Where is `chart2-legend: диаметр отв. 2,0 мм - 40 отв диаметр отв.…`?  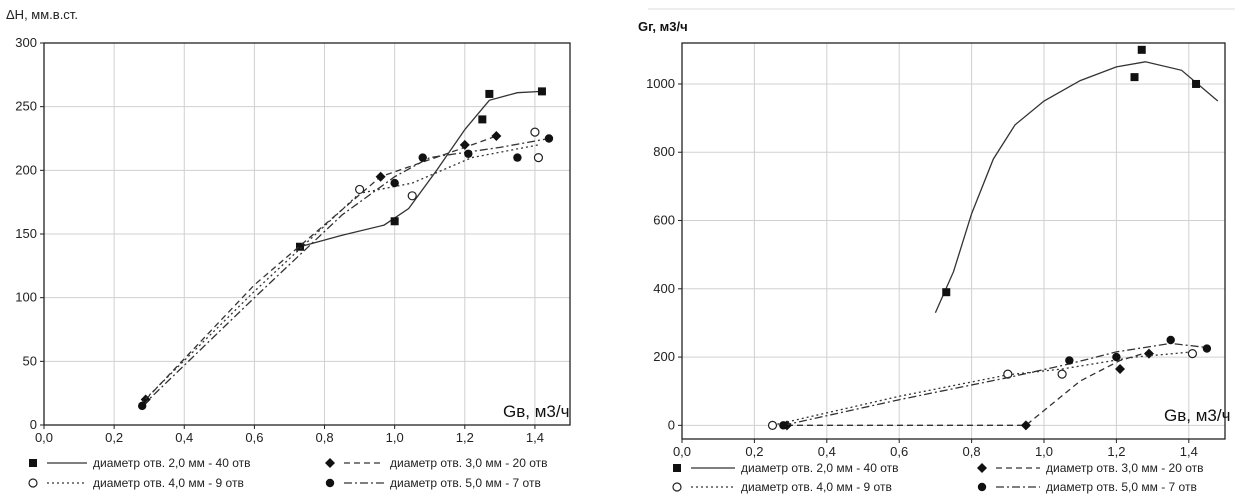 chart2-legend: диаметр отв. 2,0 мм - 40 отв диаметр отв.… is located at coordinates (938, 477).